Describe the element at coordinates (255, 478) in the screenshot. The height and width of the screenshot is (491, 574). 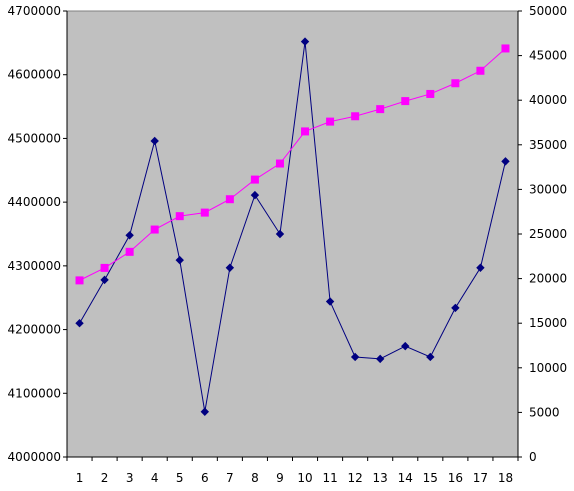
I see `x-tick-label: 8` at that location.